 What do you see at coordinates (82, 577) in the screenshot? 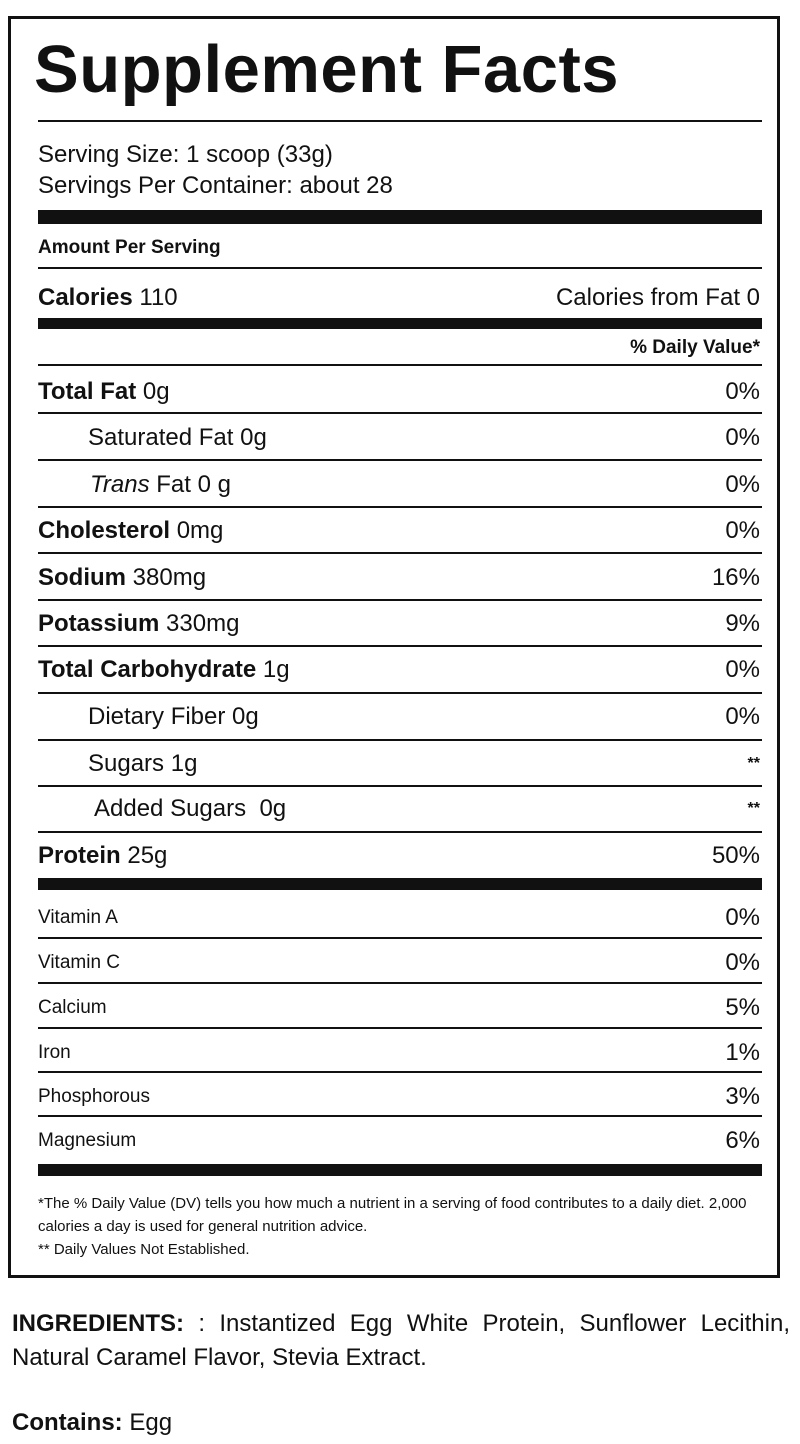
I see `name: Sodium` at bounding box center [82, 577].